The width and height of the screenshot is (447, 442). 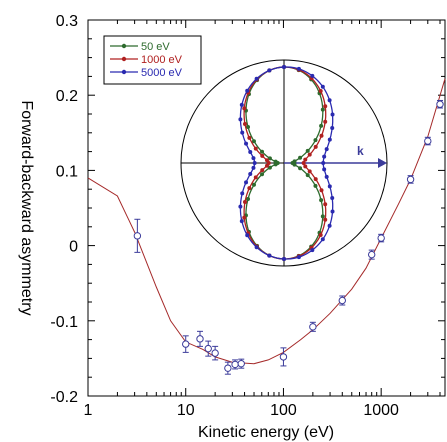 What do you see at coordinates (73, 247) in the screenshot?
I see `y-tick-label: 0` at bounding box center [73, 247].